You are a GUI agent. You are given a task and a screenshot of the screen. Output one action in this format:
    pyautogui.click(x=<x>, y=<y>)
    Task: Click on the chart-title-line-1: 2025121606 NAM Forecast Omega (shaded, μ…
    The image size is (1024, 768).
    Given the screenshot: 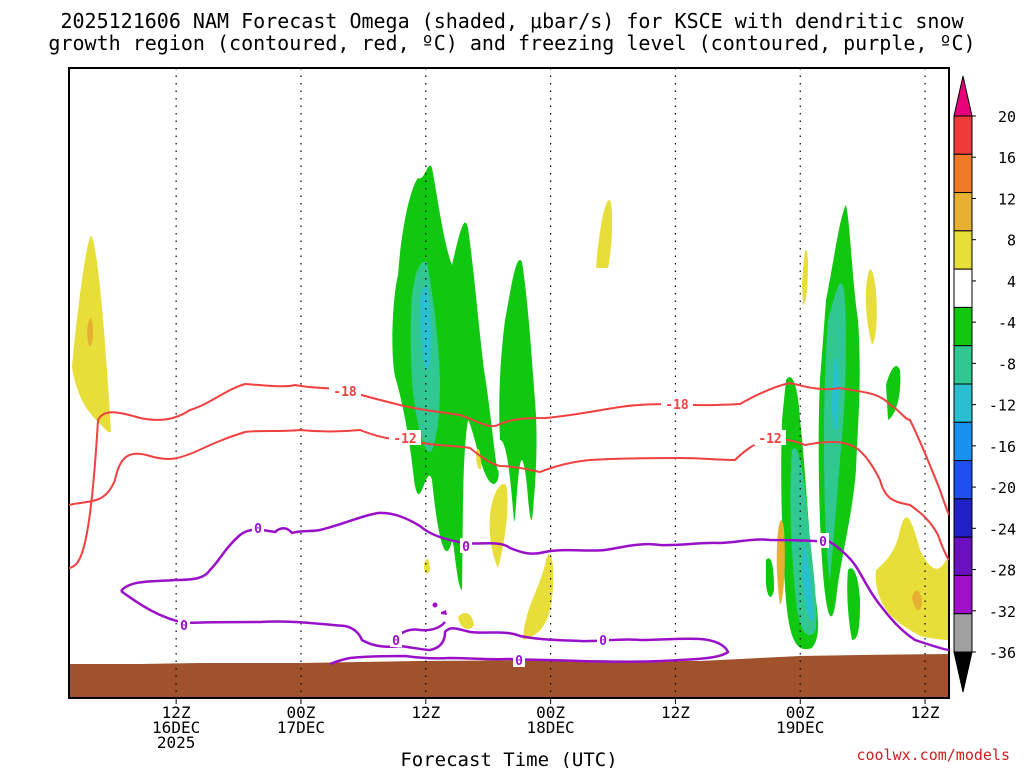 What is the action you would take?
    pyautogui.click(x=512, y=21)
    